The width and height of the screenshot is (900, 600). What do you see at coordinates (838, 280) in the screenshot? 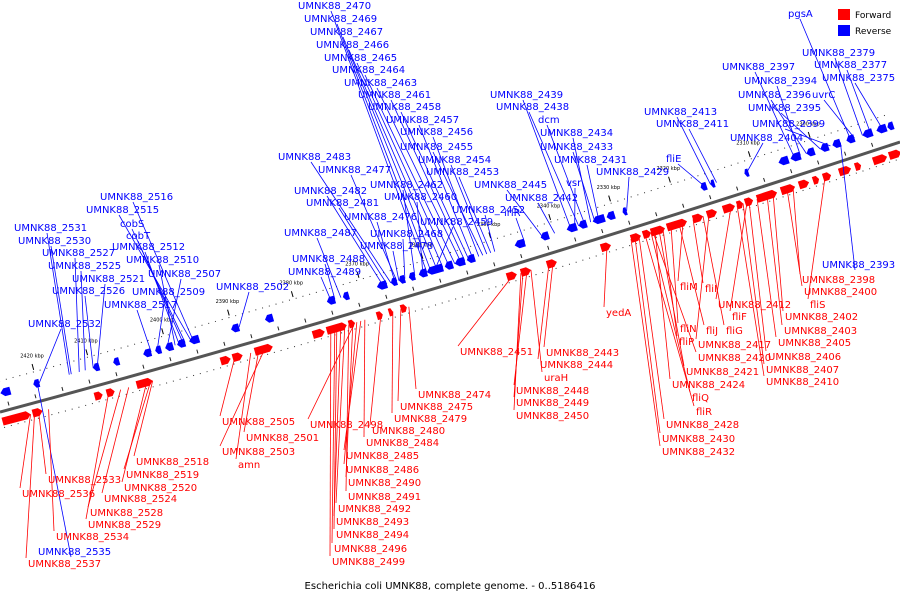
I see `gene-label: UMNK88_2398` at bounding box center [838, 280].